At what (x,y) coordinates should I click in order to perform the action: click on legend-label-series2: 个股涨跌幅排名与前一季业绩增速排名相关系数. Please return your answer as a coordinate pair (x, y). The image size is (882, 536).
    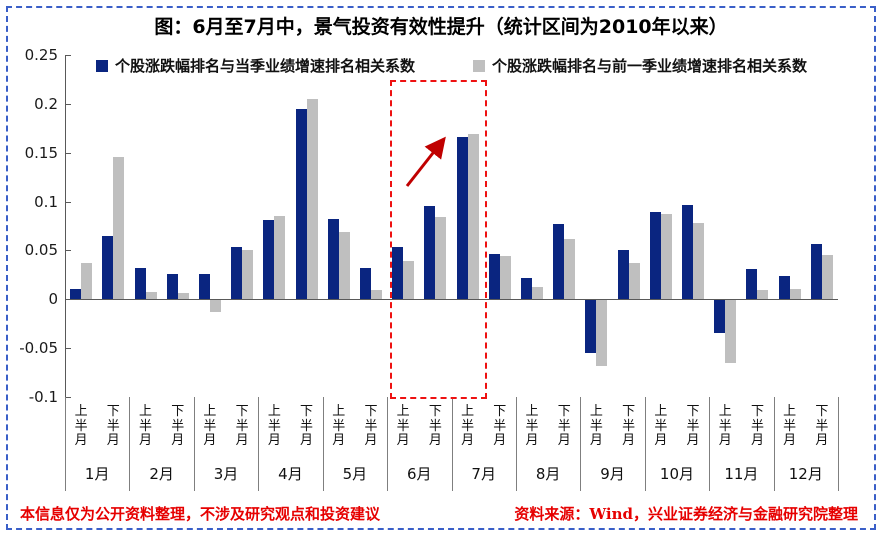
    Looking at the image, I should click on (650, 66).